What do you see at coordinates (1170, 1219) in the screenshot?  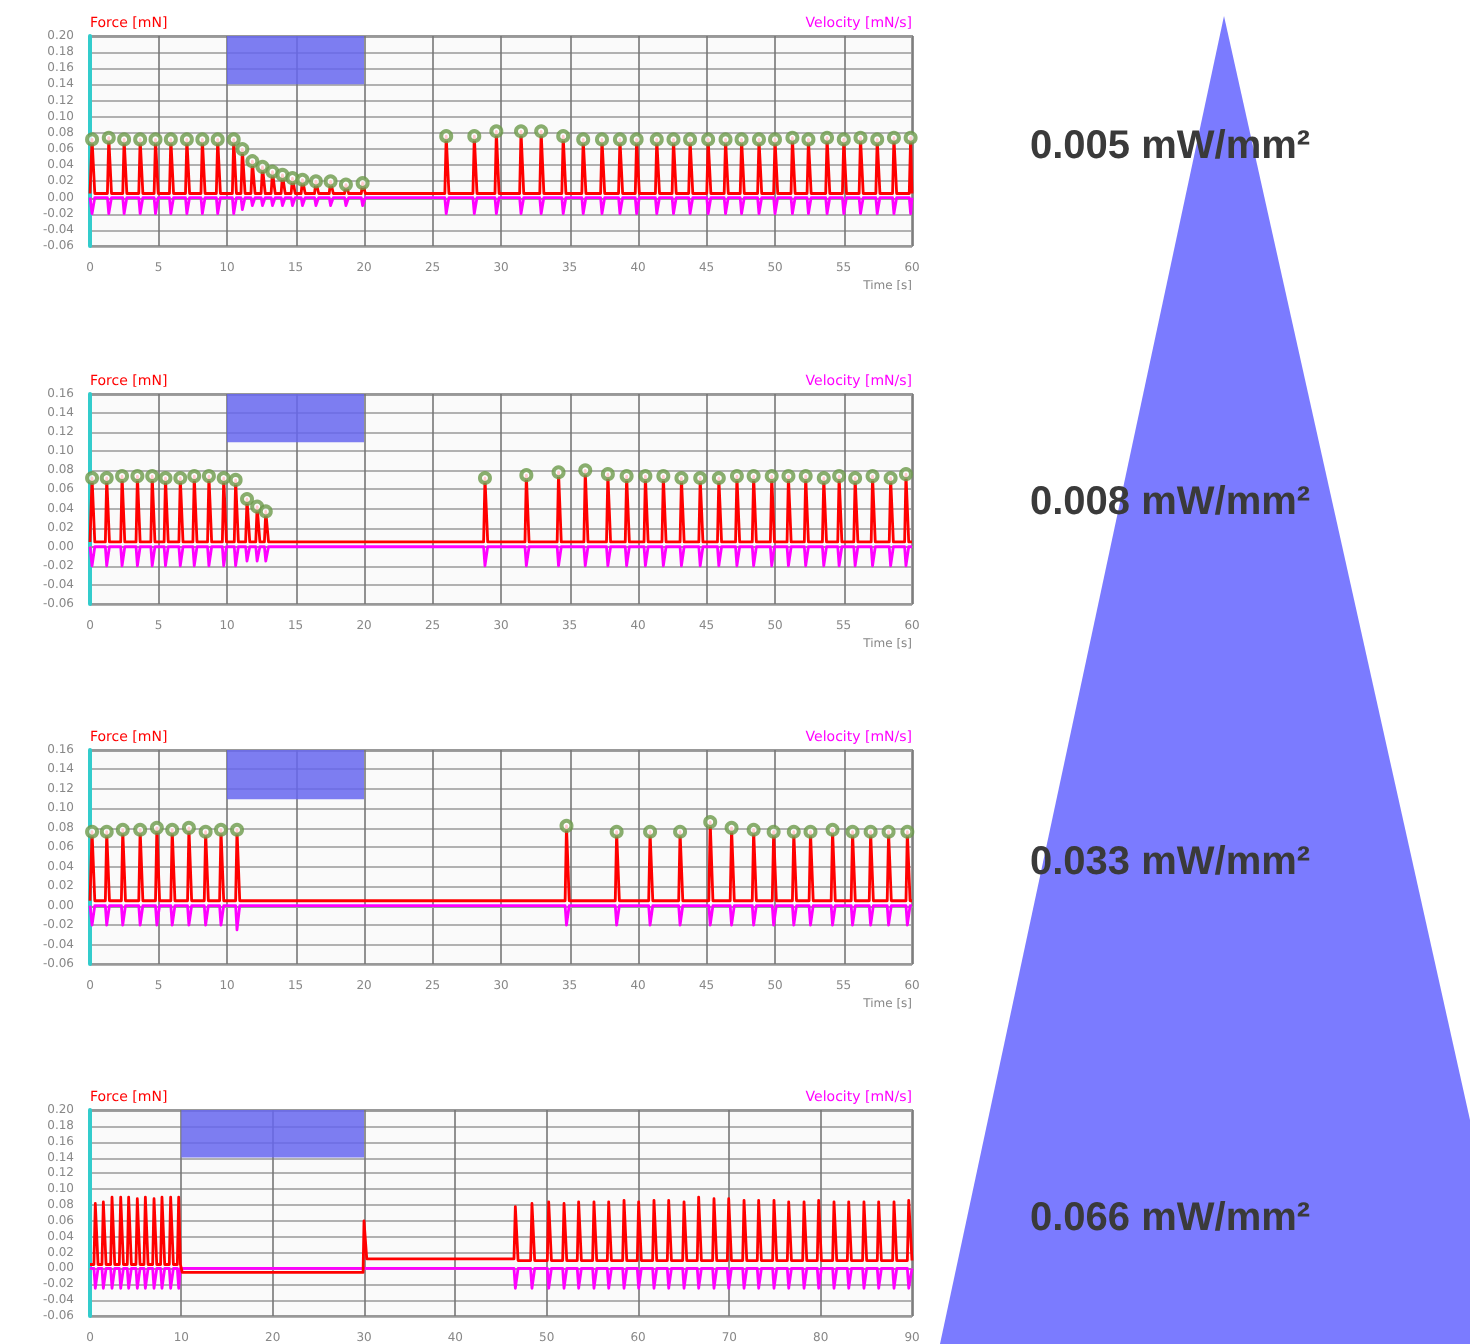 I see `text: 0.066 mW/mm²` at bounding box center [1170, 1219].